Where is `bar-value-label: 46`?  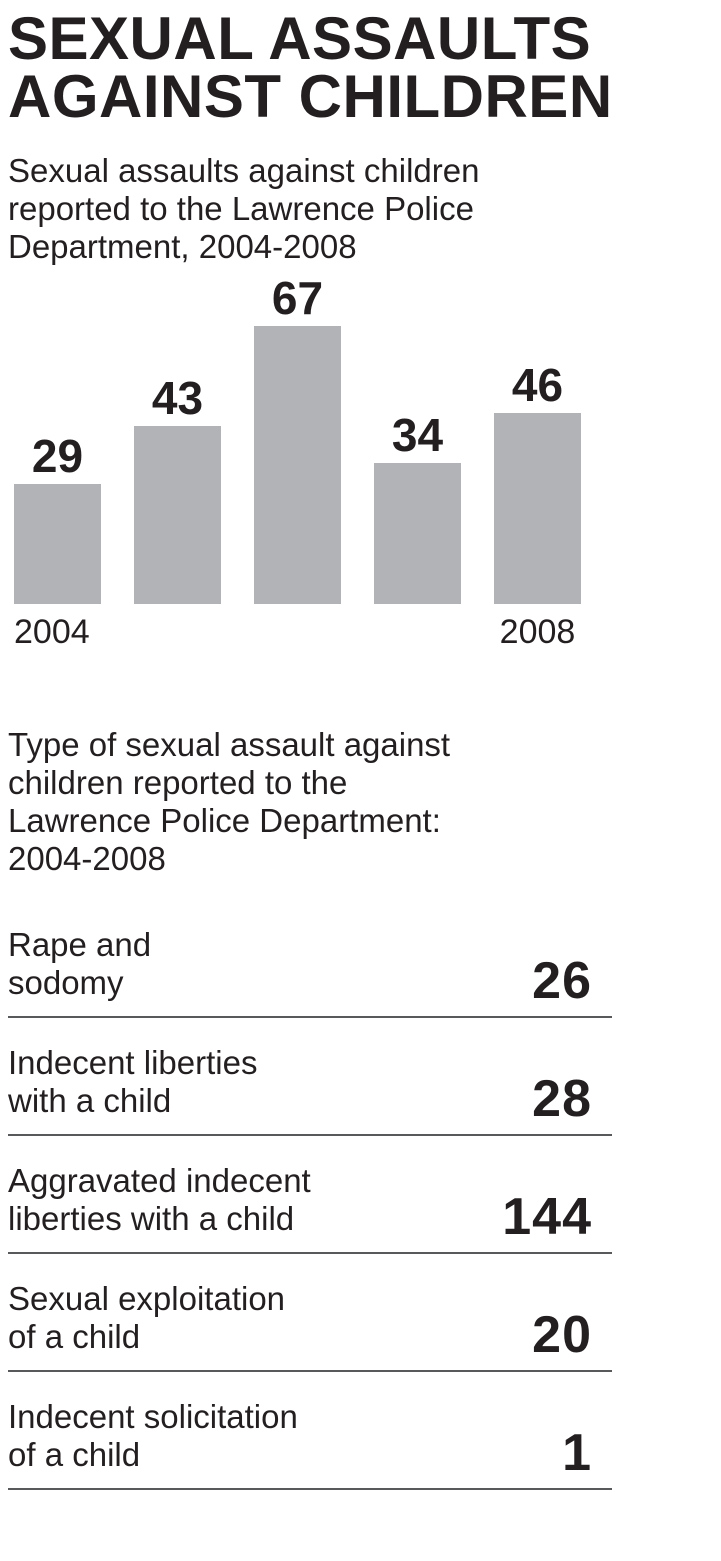
bar-value-label: 46 is located at coordinates (537, 385).